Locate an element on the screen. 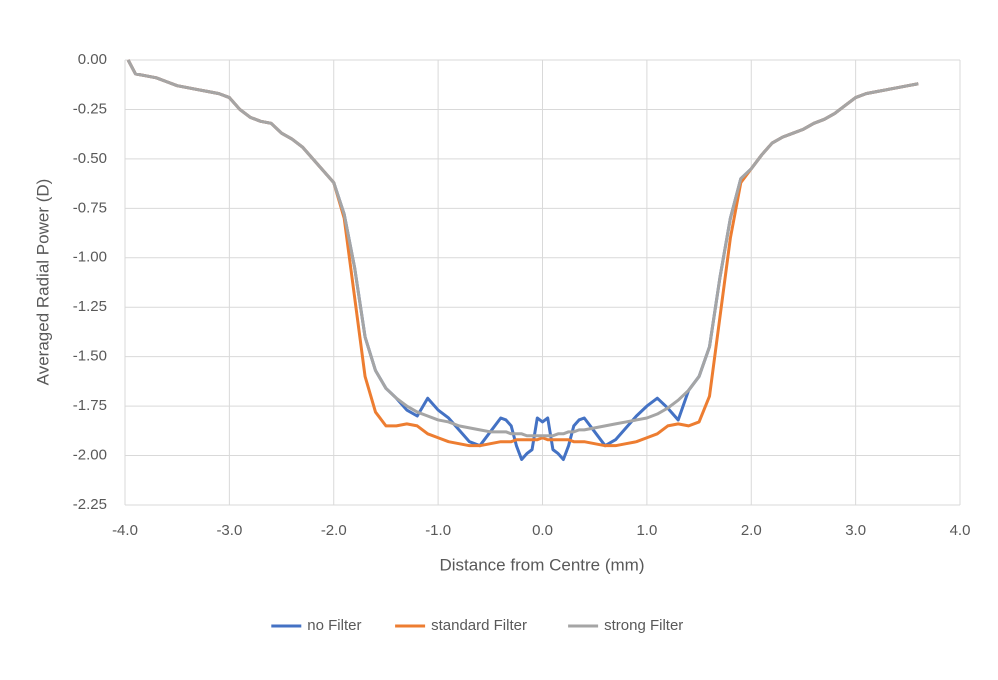 The width and height of the screenshot is (998, 680). y-tick-label: -1.75 is located at coordinates (90, 405).